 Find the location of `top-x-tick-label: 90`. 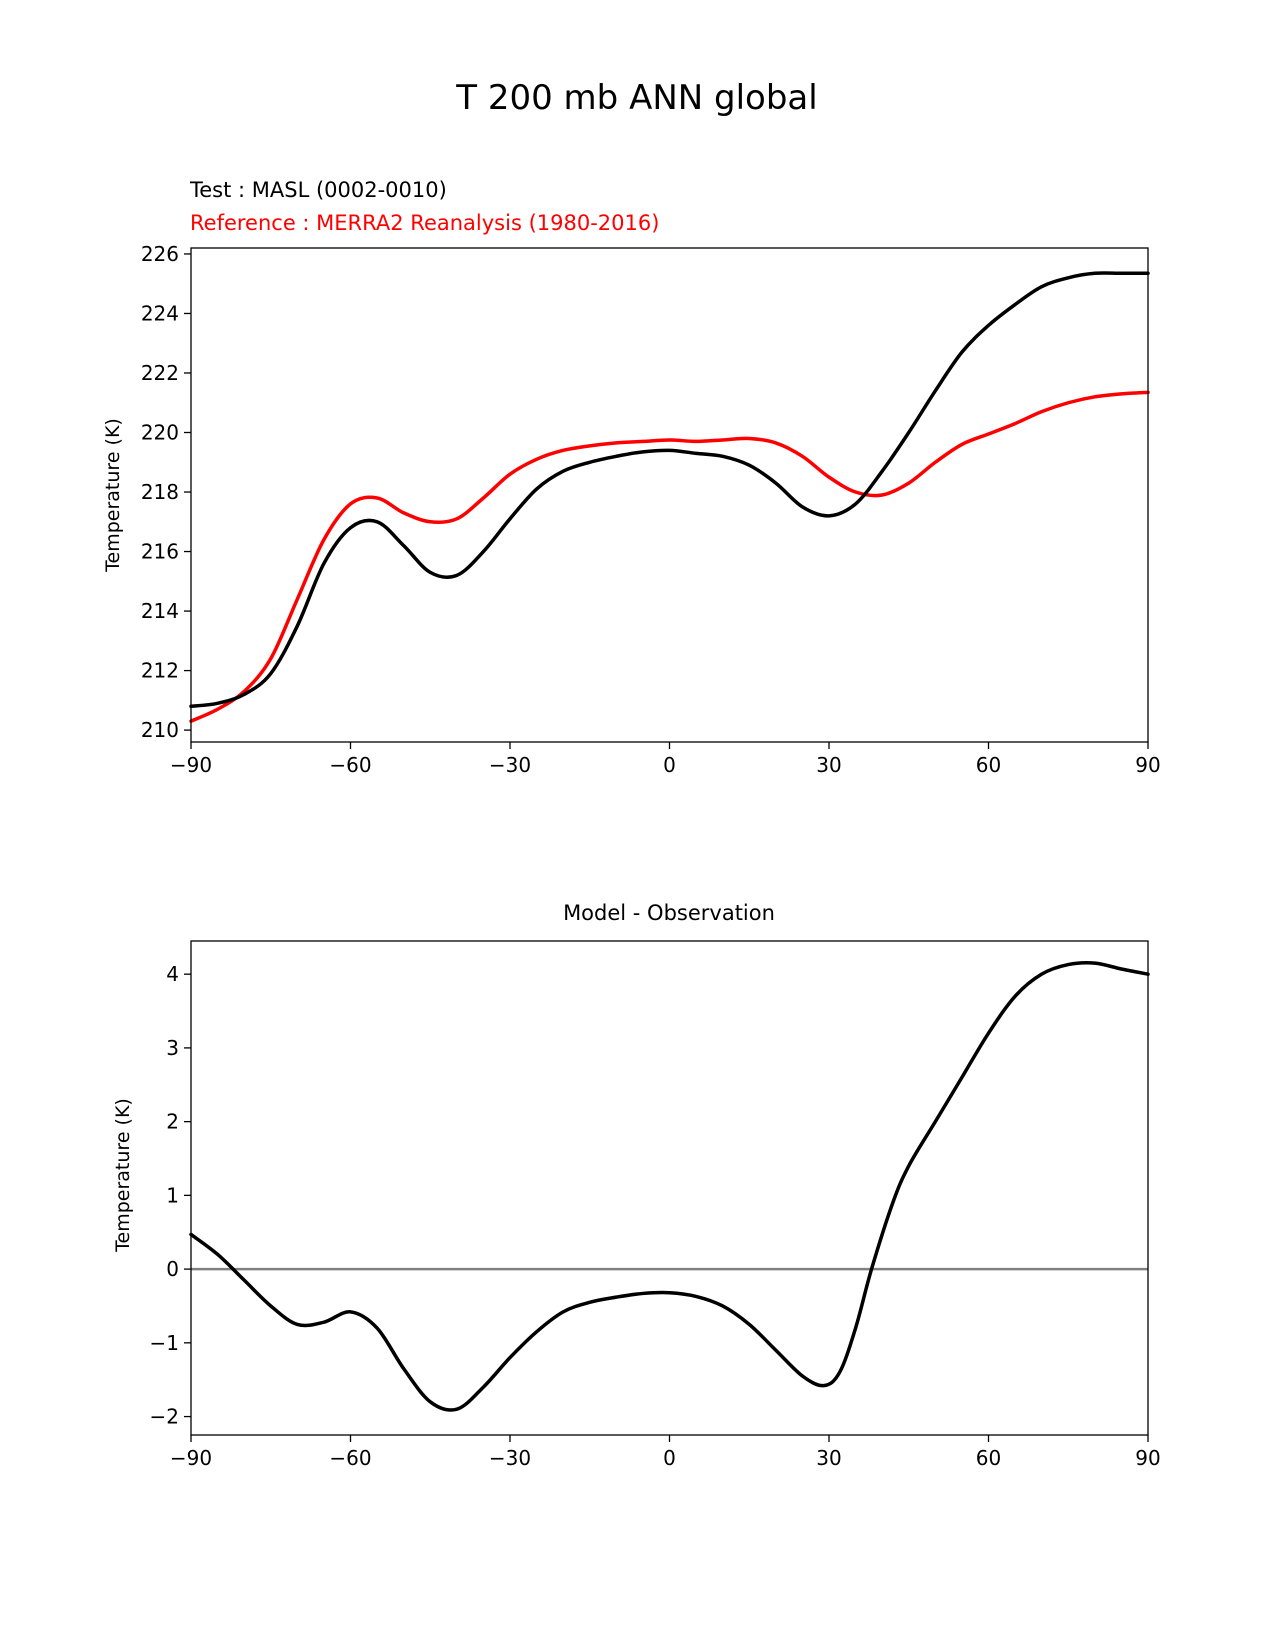

top-x-tick-label: 90 is located at coordinates (1147, 765).